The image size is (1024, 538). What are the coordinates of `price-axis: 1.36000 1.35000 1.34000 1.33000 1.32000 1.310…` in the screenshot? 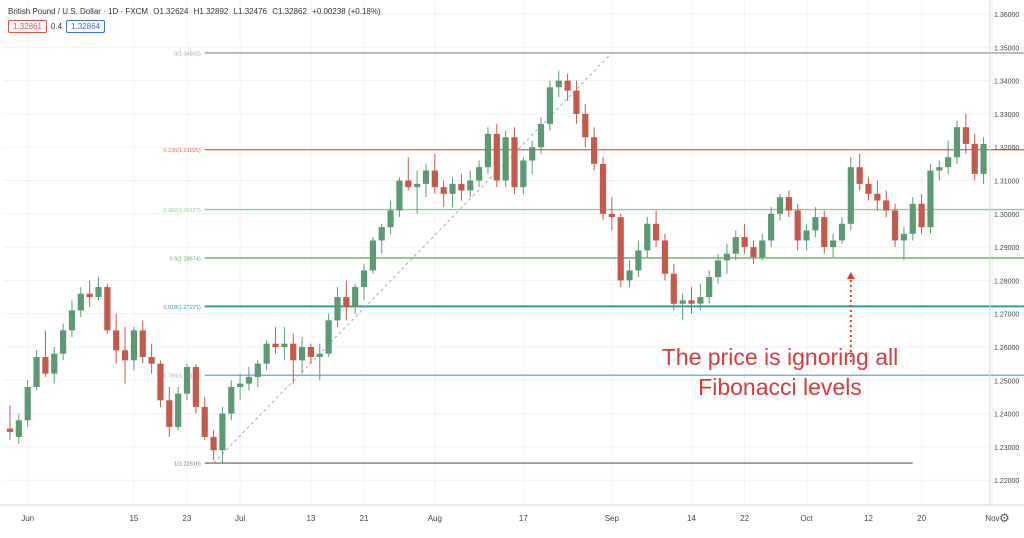 It's located at (1004, 252).